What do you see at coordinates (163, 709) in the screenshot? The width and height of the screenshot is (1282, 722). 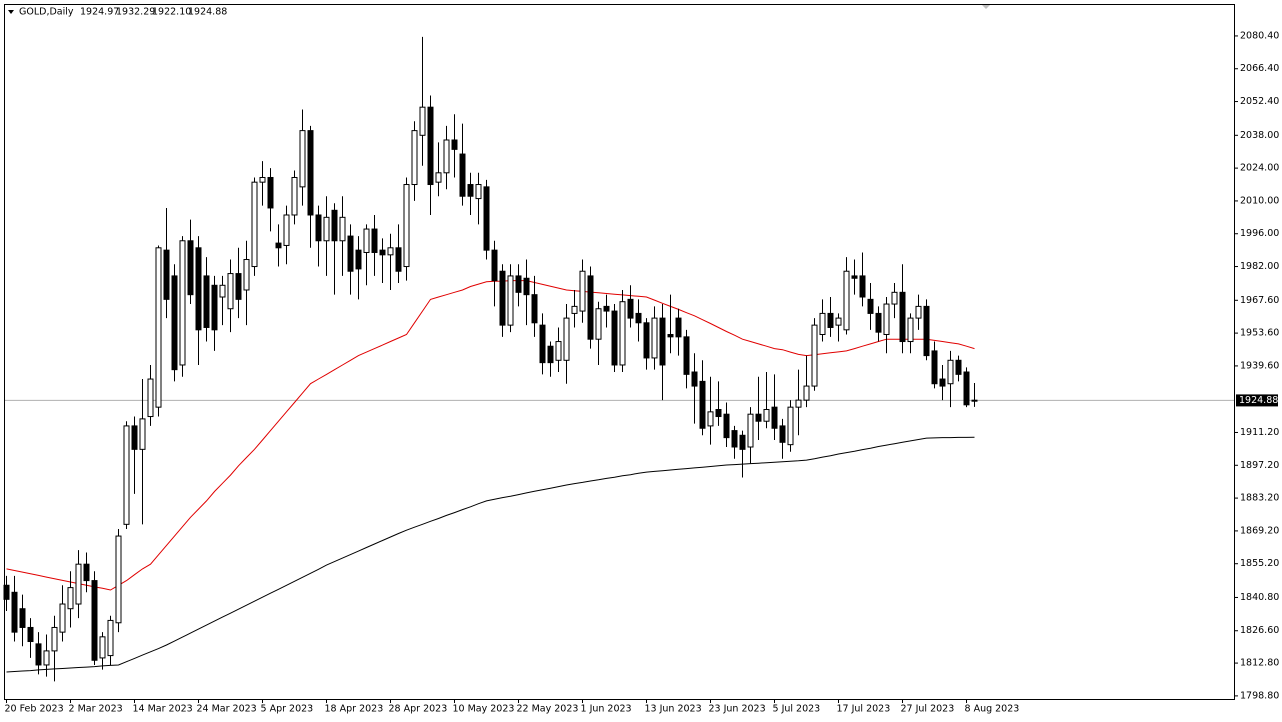 I see `x-tick-label: 14 Mar 2023` at bounding box center [163, 709].